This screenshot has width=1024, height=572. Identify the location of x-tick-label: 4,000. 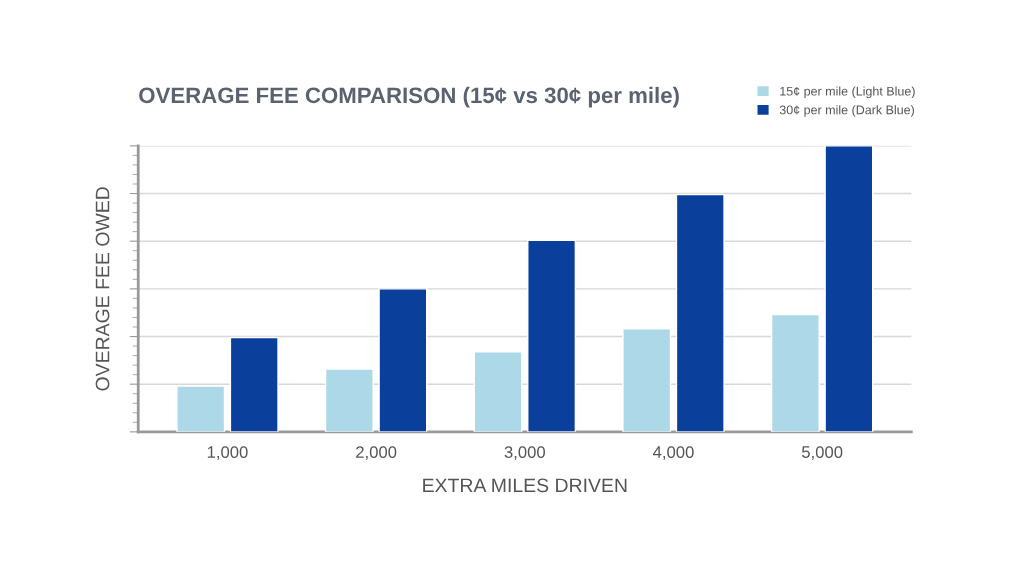
(673, 453).